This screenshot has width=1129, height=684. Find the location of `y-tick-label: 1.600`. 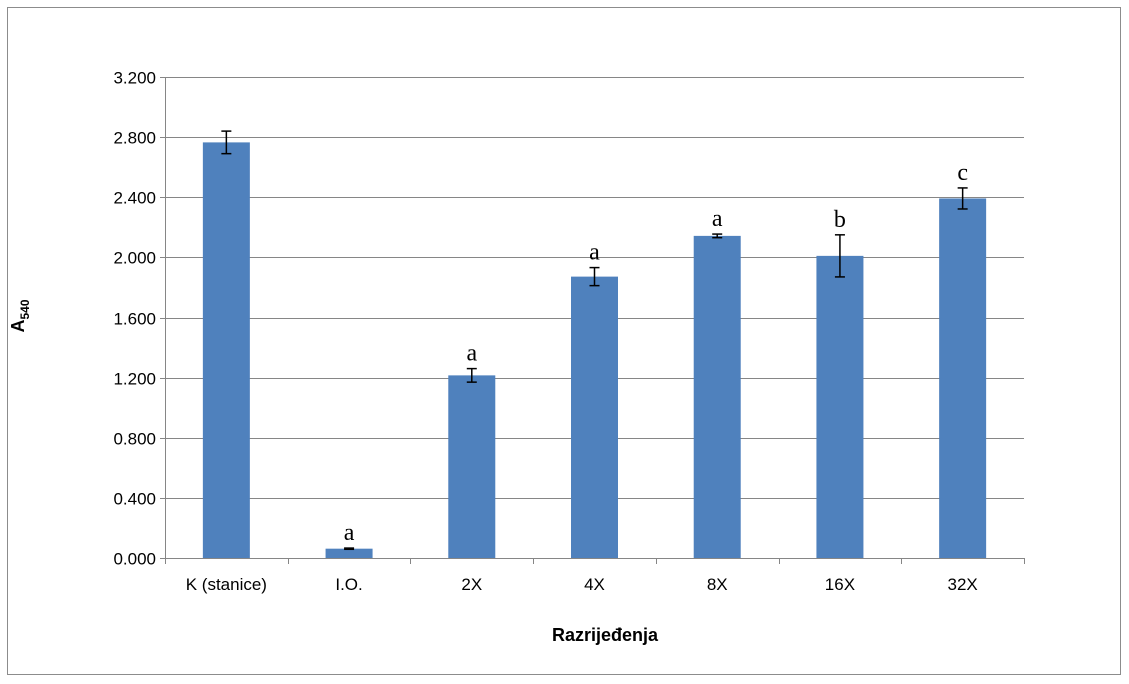

y-tick-label: 1.600 is located at coordinates (134, 319).